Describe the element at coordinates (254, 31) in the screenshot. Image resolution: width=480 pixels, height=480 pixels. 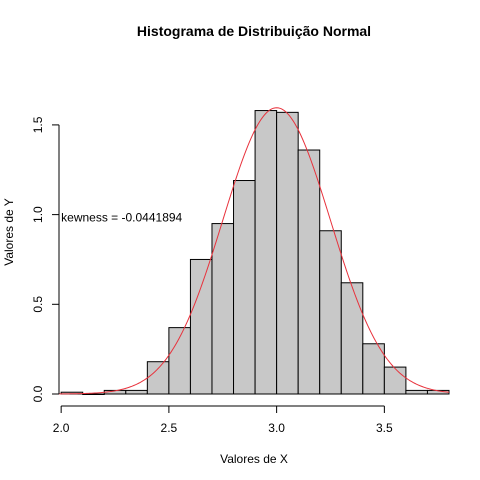
I see `chart-title: Histograma de Distribuição Normal` at that location.